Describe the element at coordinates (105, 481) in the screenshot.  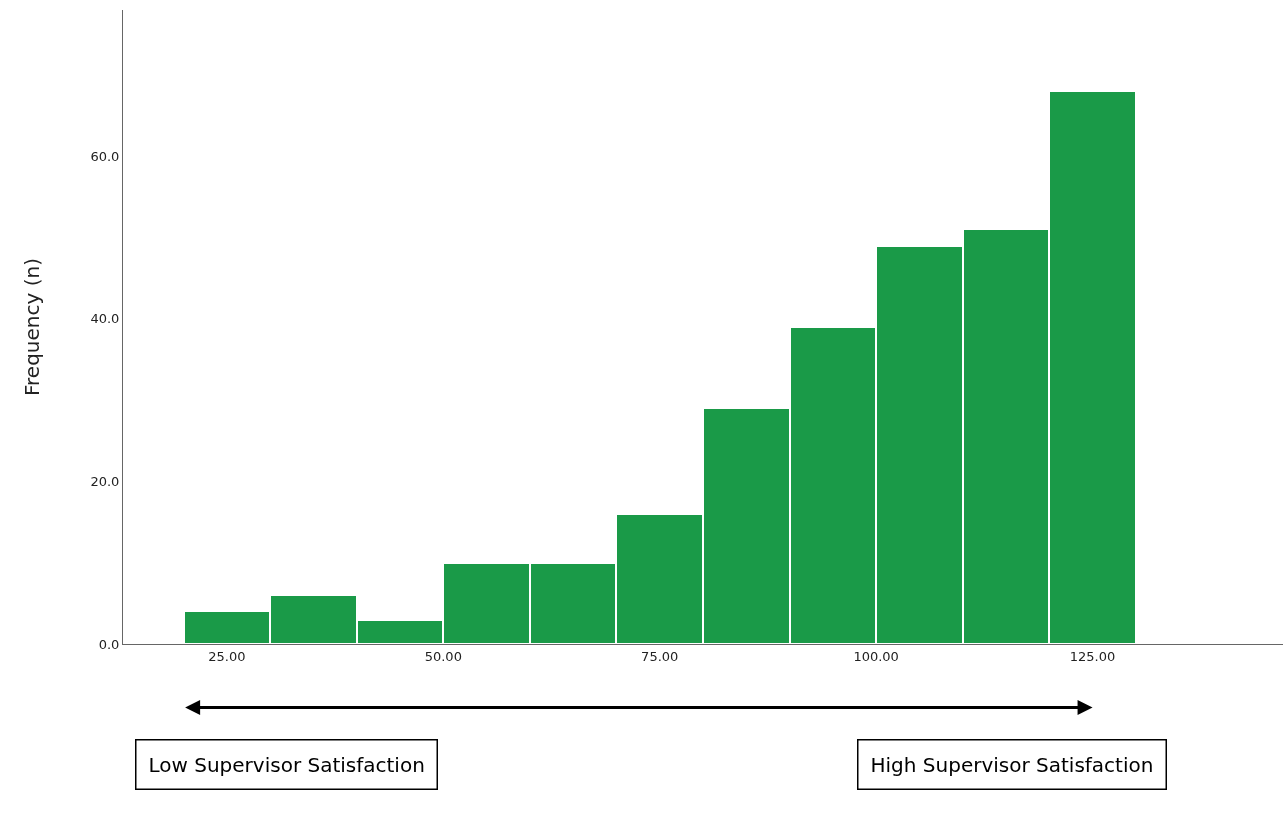
I see `y-tick-label: 20.0` at that location.